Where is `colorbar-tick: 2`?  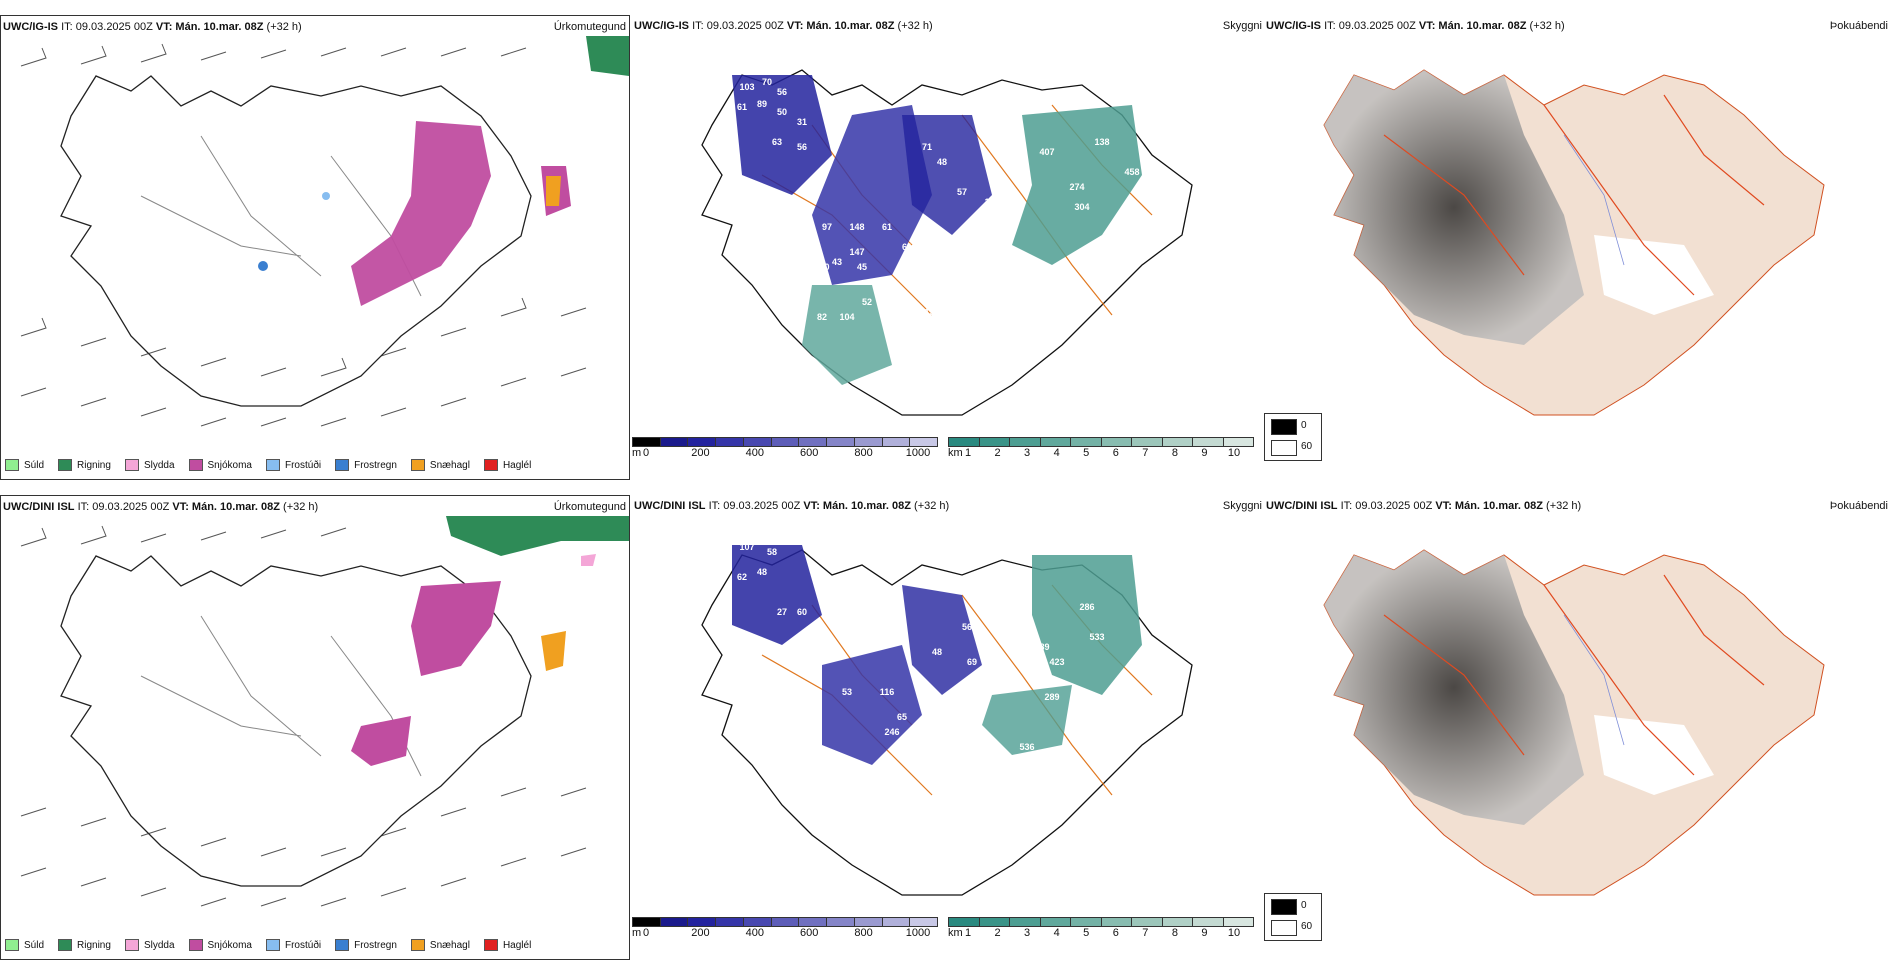
colorbar-tick: 2 is located at coordinates (997, 453).